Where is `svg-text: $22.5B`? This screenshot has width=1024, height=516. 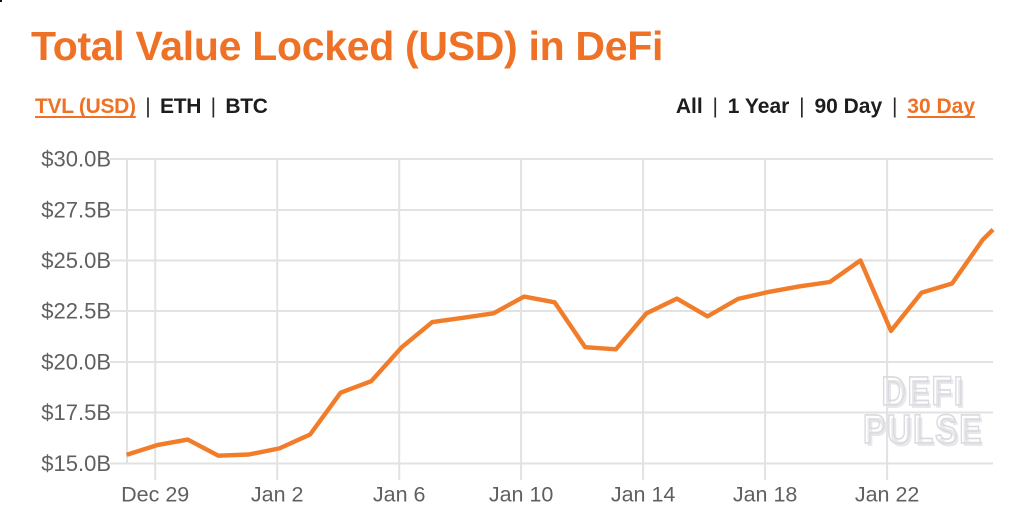
svg-text: $22.5B is located at coordinates (76, 311).